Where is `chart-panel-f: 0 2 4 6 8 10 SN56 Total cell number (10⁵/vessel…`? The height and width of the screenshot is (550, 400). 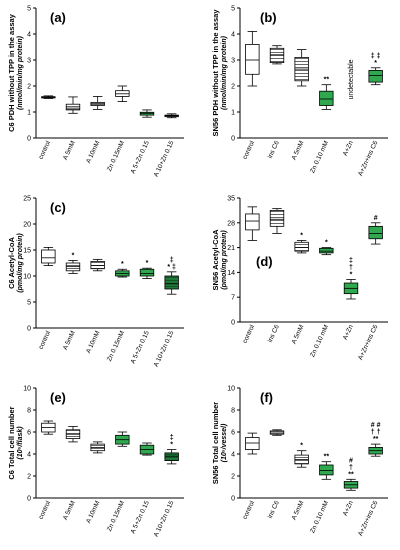
chart-panel-f: 0 2 4 6 8 10 SN56 Total cell number (10⁵/vessel… is located at coordinates (299, 462).